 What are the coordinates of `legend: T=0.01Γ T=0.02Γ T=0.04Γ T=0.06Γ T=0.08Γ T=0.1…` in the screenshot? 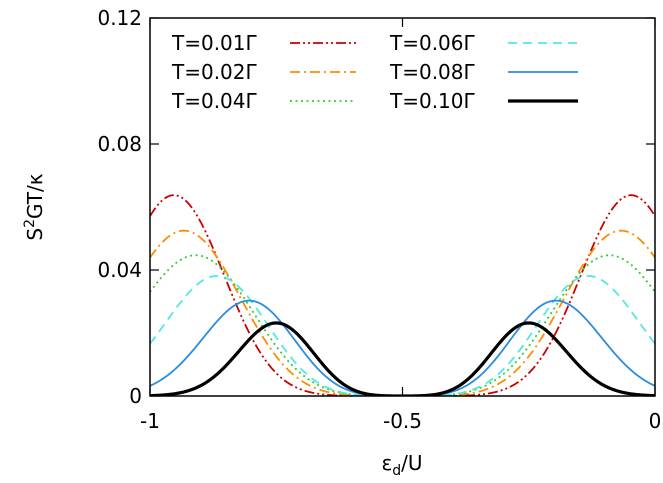 It's located at (374, 72).